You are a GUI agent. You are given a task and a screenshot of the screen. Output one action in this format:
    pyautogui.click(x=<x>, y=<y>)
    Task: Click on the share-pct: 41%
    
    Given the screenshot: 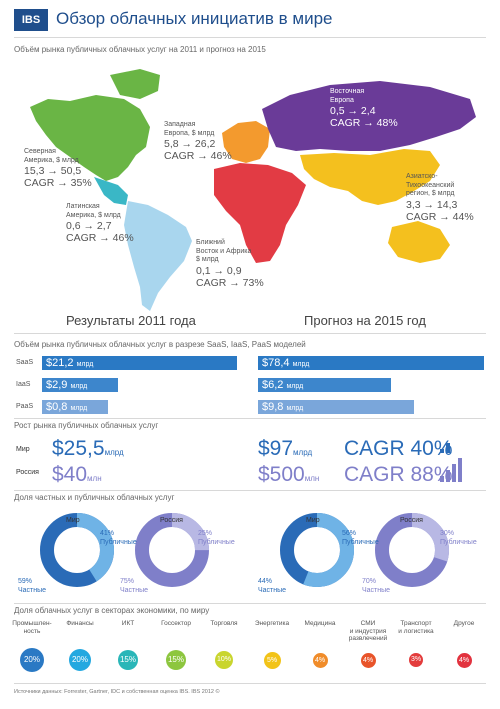 What is the action you would take?
    pyautogui.click(x=107, y=533)
    